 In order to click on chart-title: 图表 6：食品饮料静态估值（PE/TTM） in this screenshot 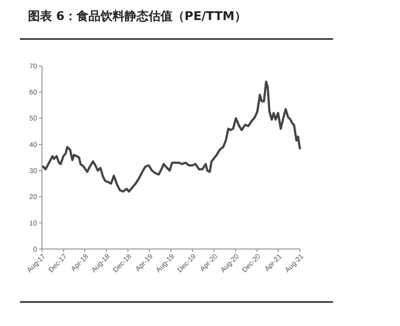, I will do `click(137, 16)`.